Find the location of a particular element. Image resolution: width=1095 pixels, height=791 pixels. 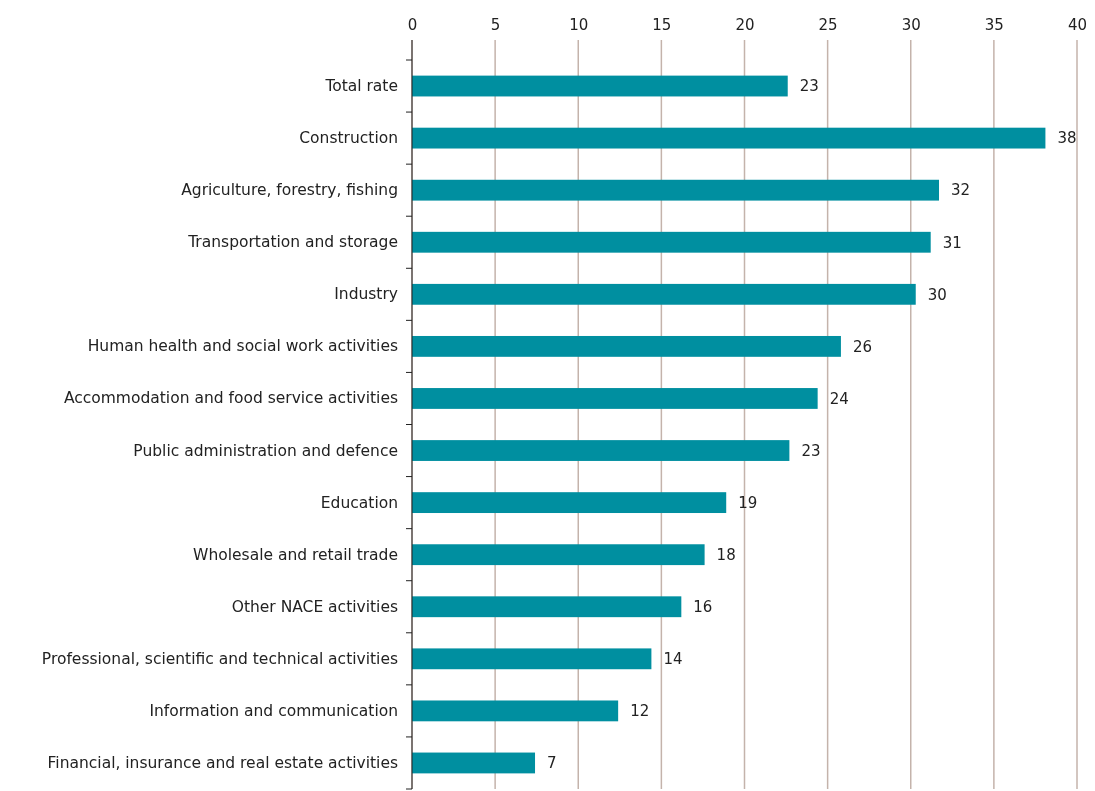

y-tick-label: Total rate is located at coordinates (361, 86).